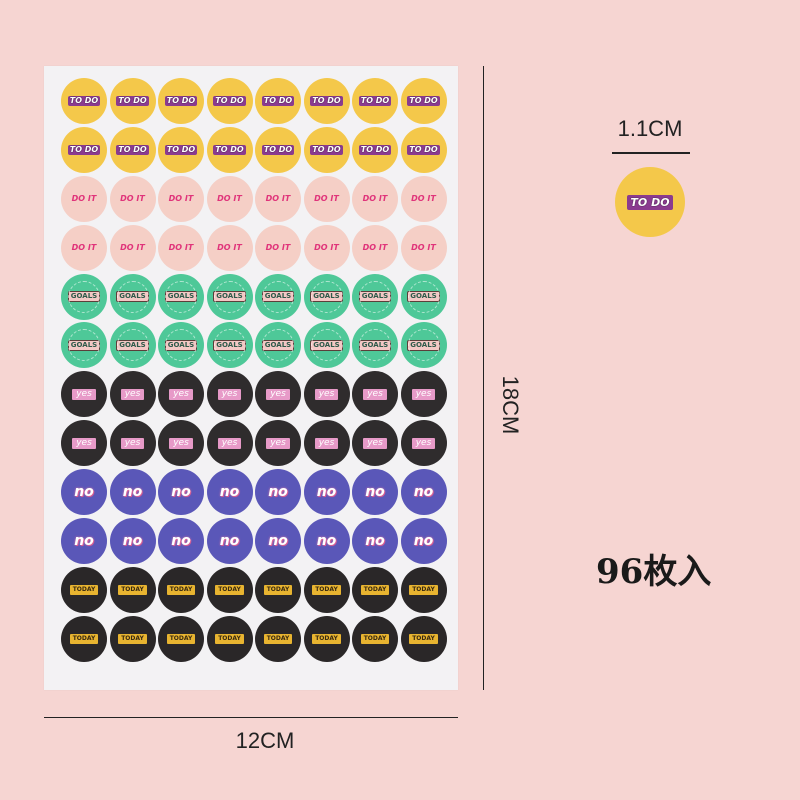 The height and width of the screenshot is (800, 800). What do you see at coordinates (265, 740) in the screenshot?
I see `width-label: 12CM` at bounding box center [265, 740].